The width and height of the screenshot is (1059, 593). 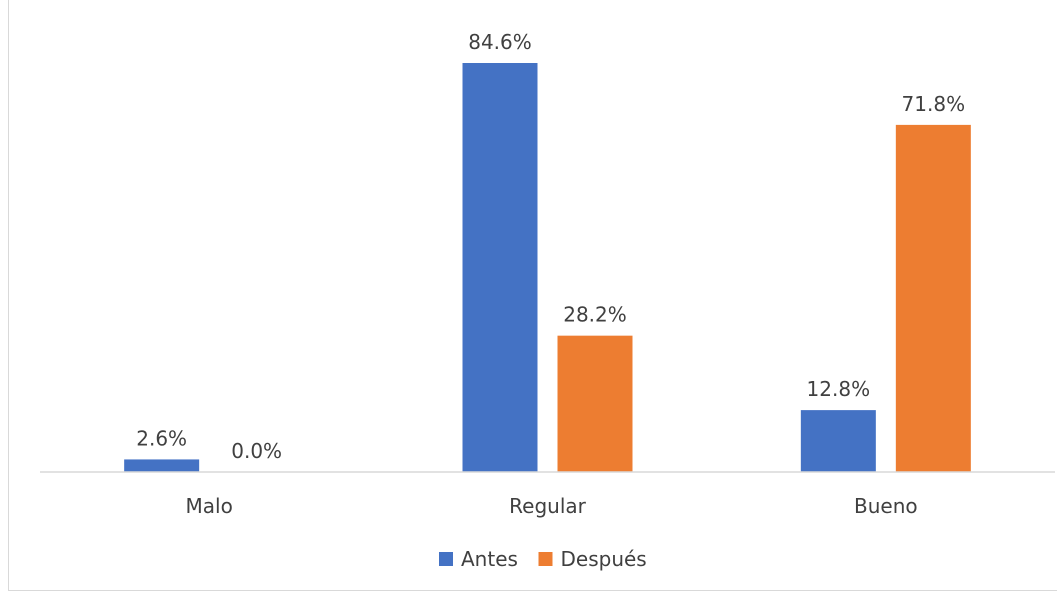 I want to click on data-label-antes-regular: 84.6%, so click(x=500, y=42).